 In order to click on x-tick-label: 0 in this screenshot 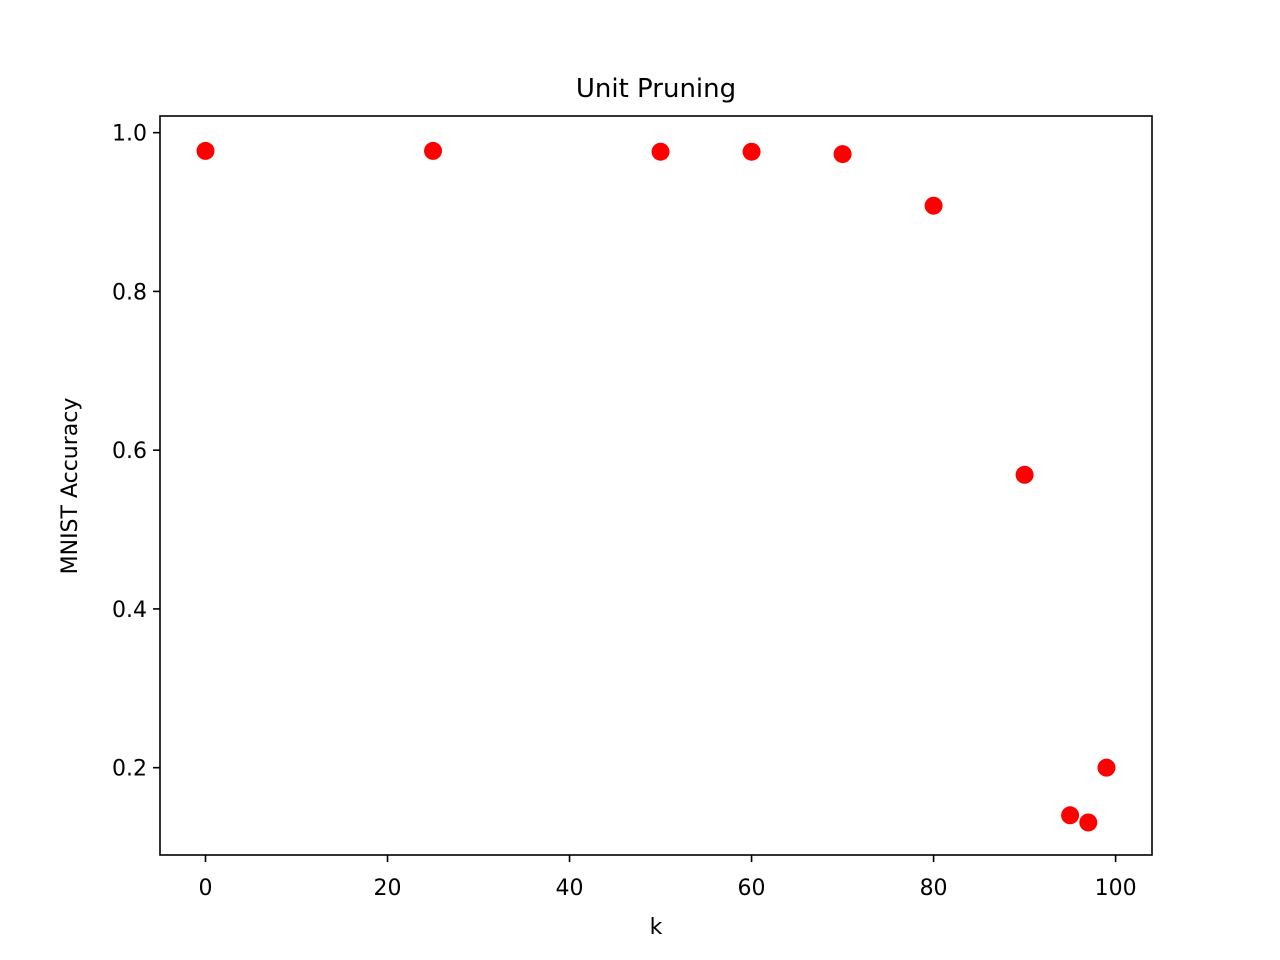, I will do `click(206, 888)`.